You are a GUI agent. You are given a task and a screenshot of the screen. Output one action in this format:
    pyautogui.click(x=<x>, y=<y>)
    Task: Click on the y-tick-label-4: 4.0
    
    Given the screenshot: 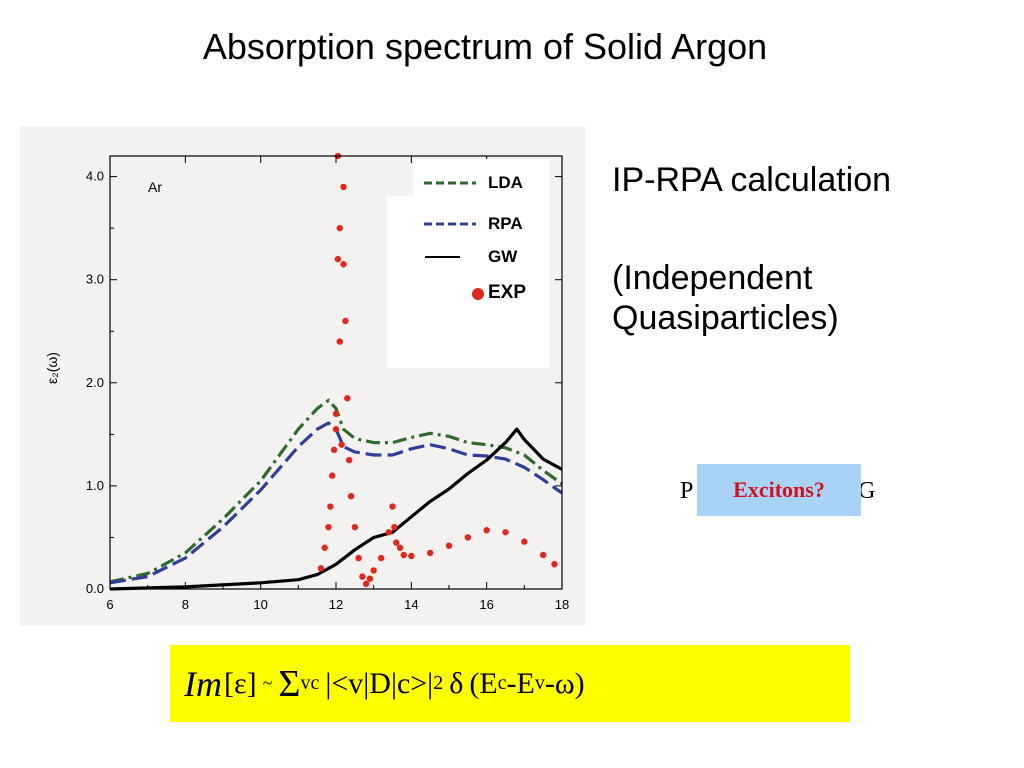 What is the action you would take?
    pyautogui.click(x=95, y=176)
    